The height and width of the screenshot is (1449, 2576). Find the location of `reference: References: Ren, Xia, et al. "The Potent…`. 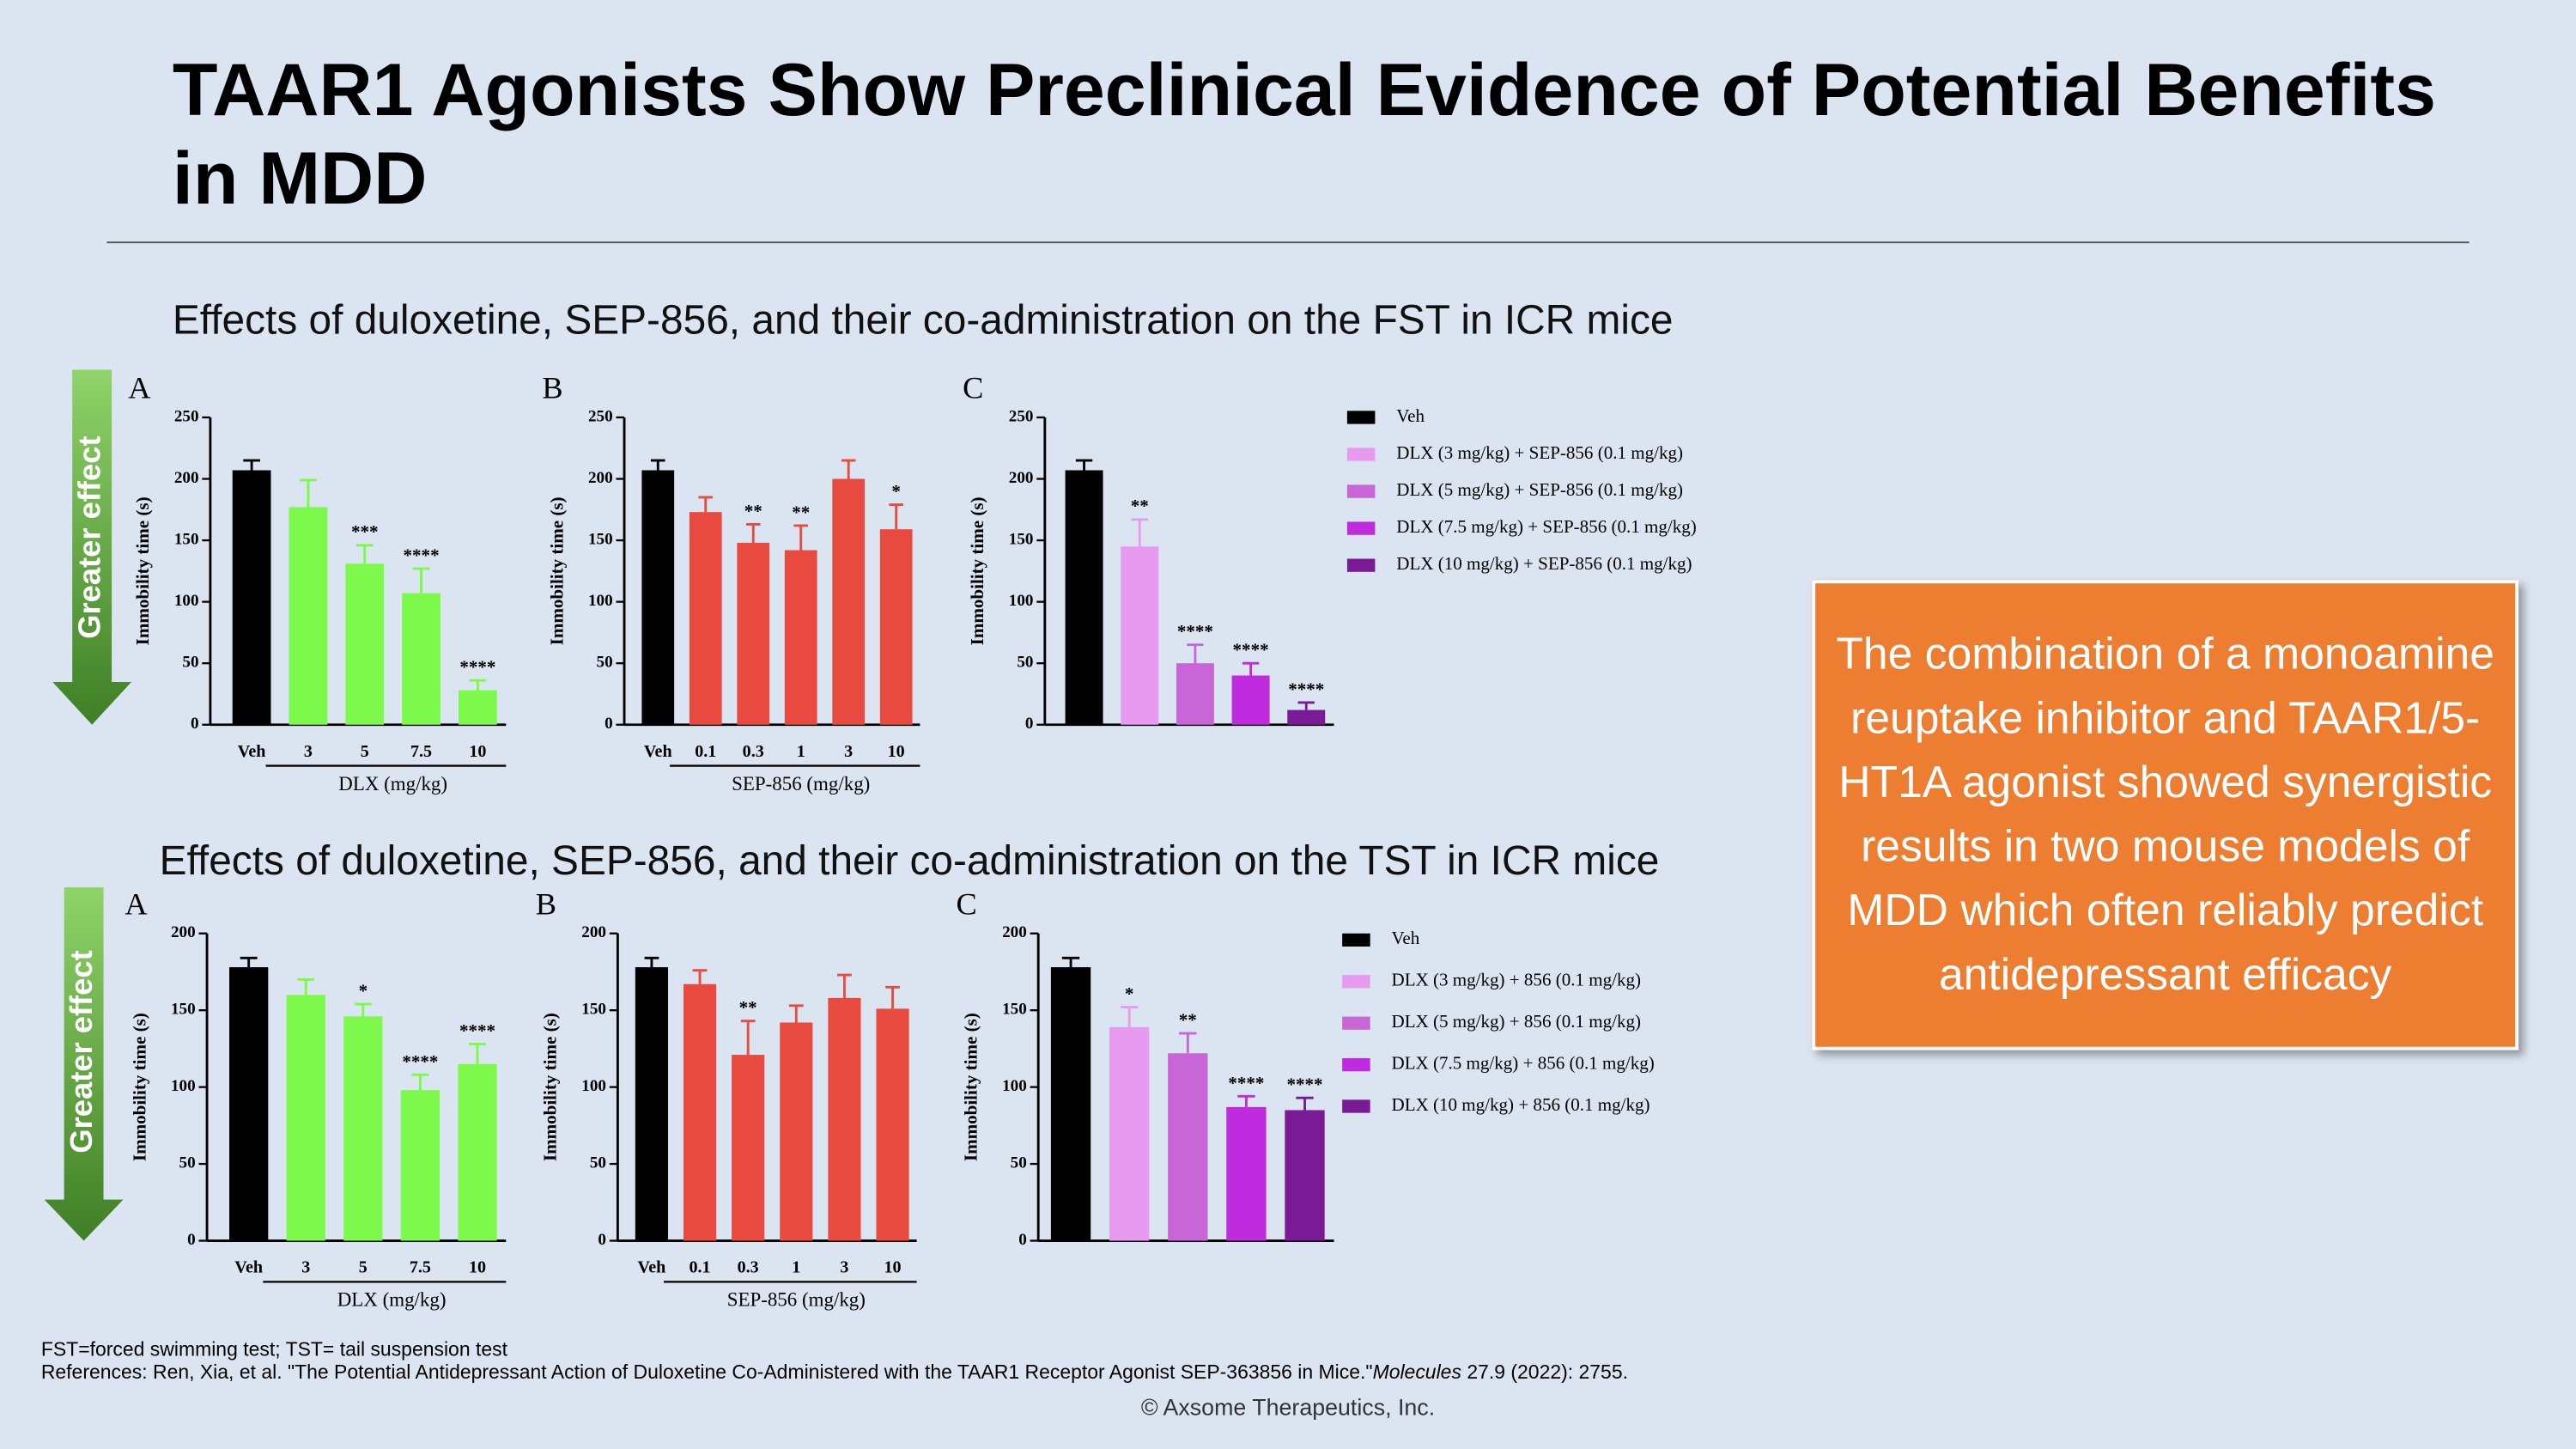

reference: References: Ren, Xia, et al. "The Potent… is located at coordinates (834, 1372).